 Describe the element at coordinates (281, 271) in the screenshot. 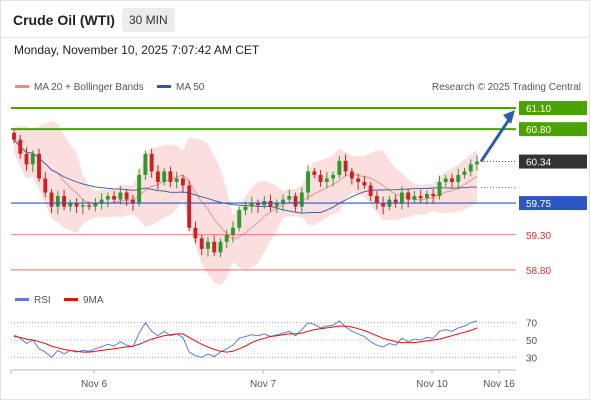

I see `level-support: 58.80` at that location.